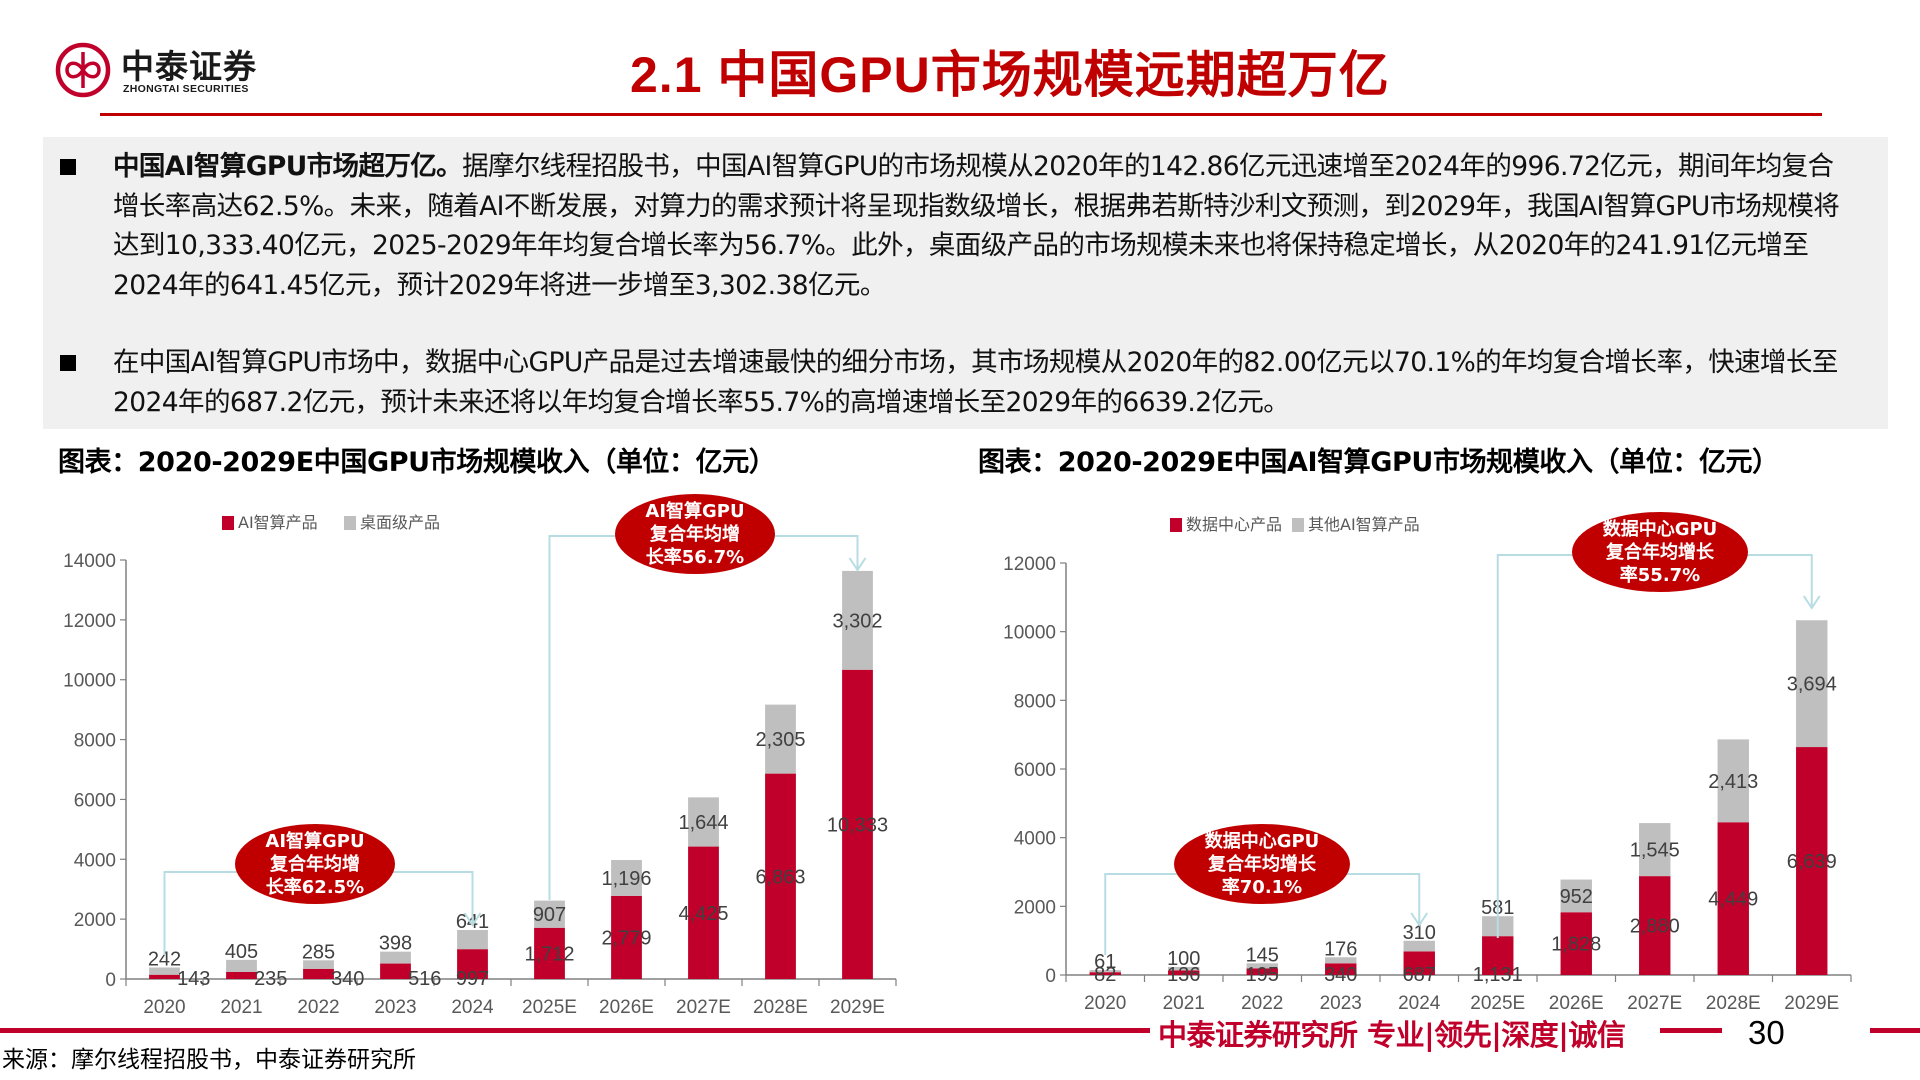 The width and height of the screenshot is (1920, 1080). I want to click on x-tick-label: 2029E, so click(1811, 1003).